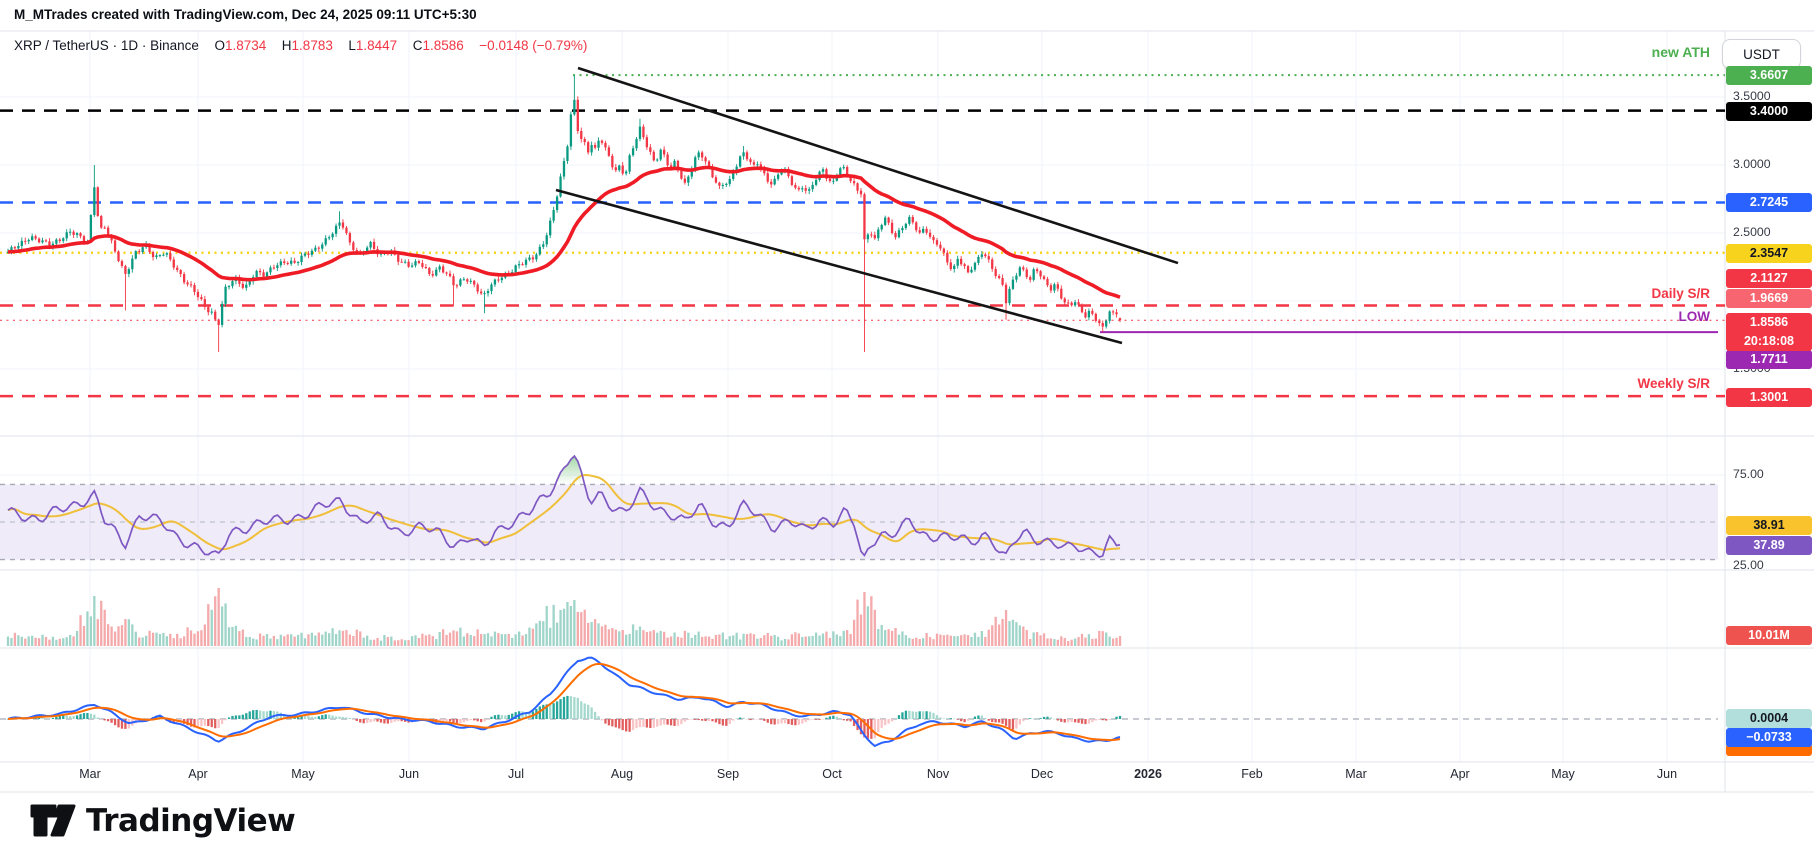  I want to click on high-label: H, so click(286, 45).